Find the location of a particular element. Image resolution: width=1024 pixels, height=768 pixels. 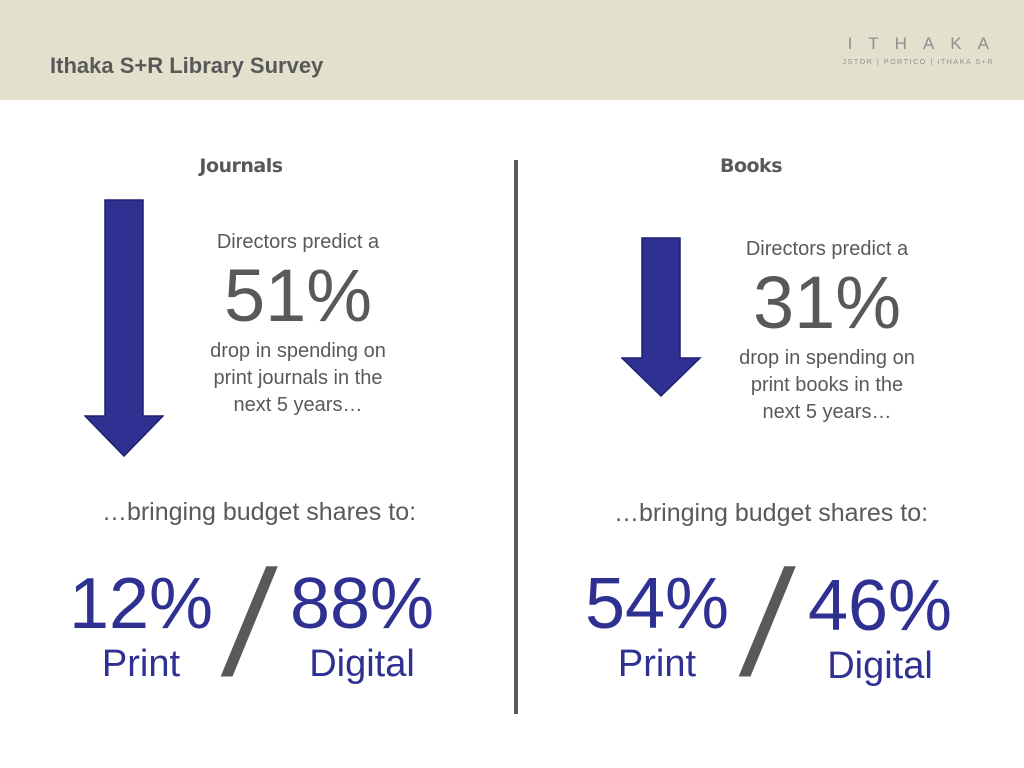

books-heading: Books is located at coordinates (751, 166).